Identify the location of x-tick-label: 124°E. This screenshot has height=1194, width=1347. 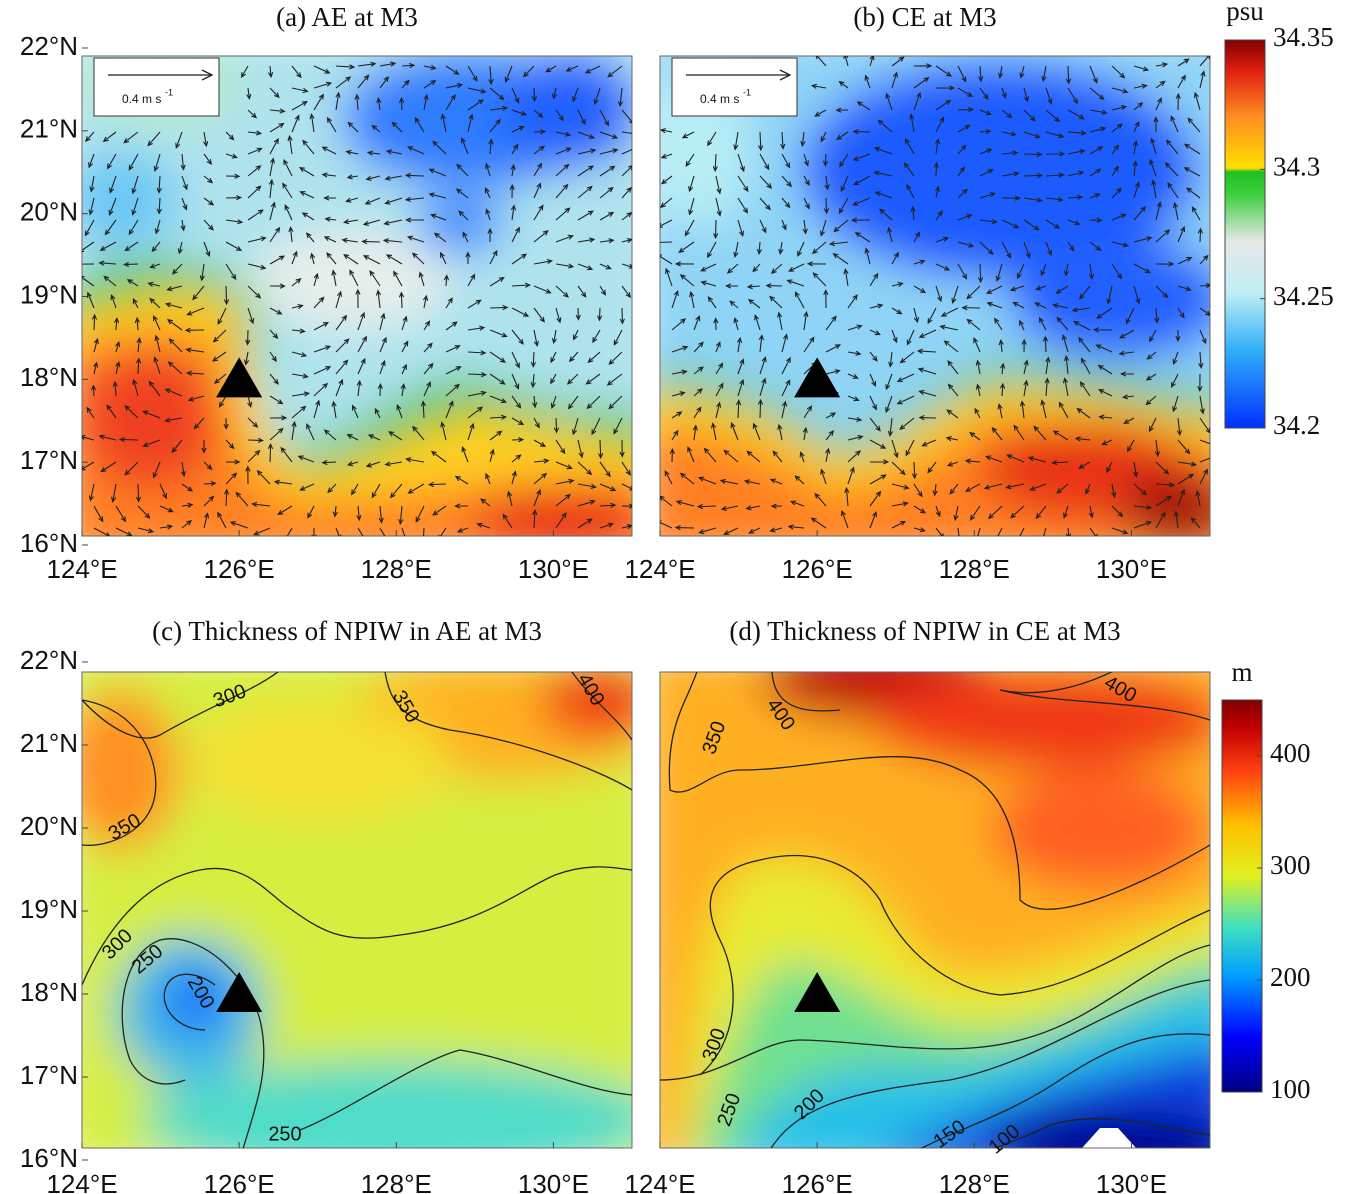
(659, 569).